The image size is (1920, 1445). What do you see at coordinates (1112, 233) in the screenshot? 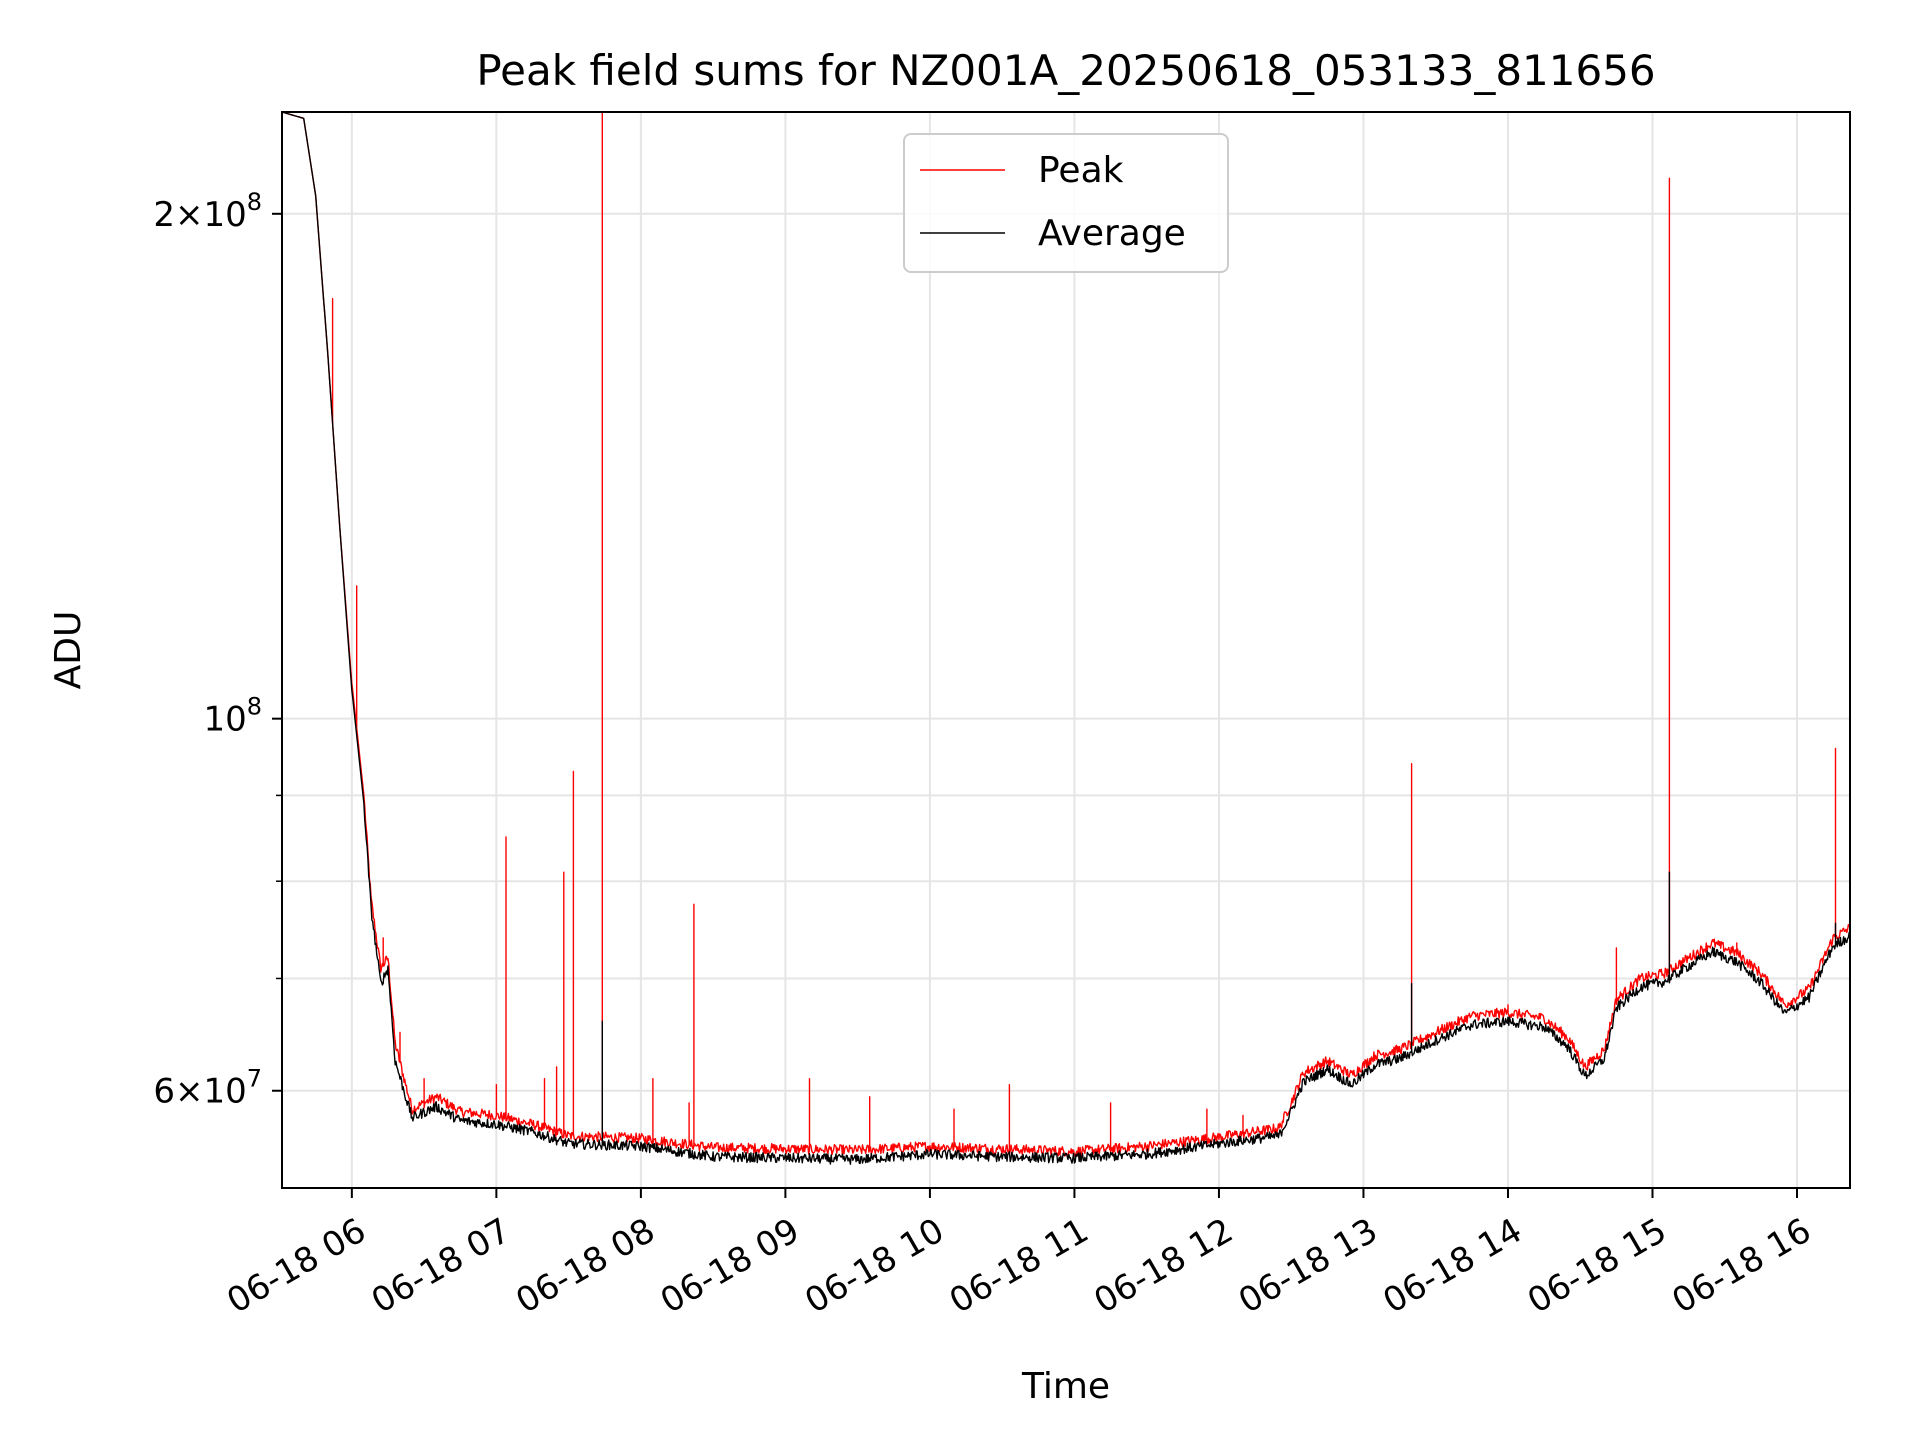
I see `legend-label-average: Average` at bounding box center [1112, 233].